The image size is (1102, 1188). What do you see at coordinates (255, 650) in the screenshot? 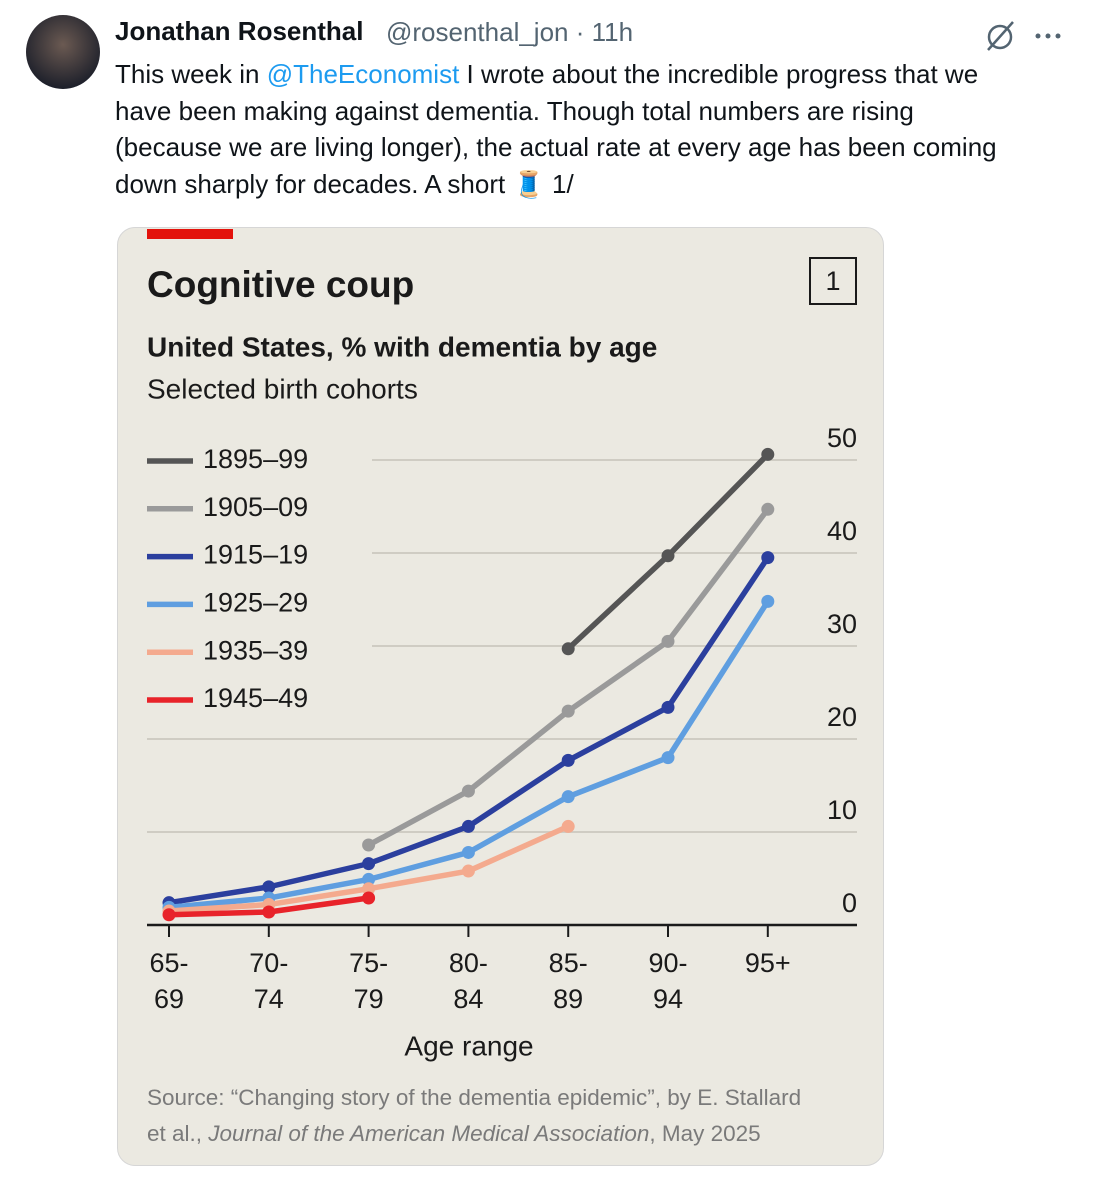
I see `legend-label: 1935–39` at bounding box center [255, 650].